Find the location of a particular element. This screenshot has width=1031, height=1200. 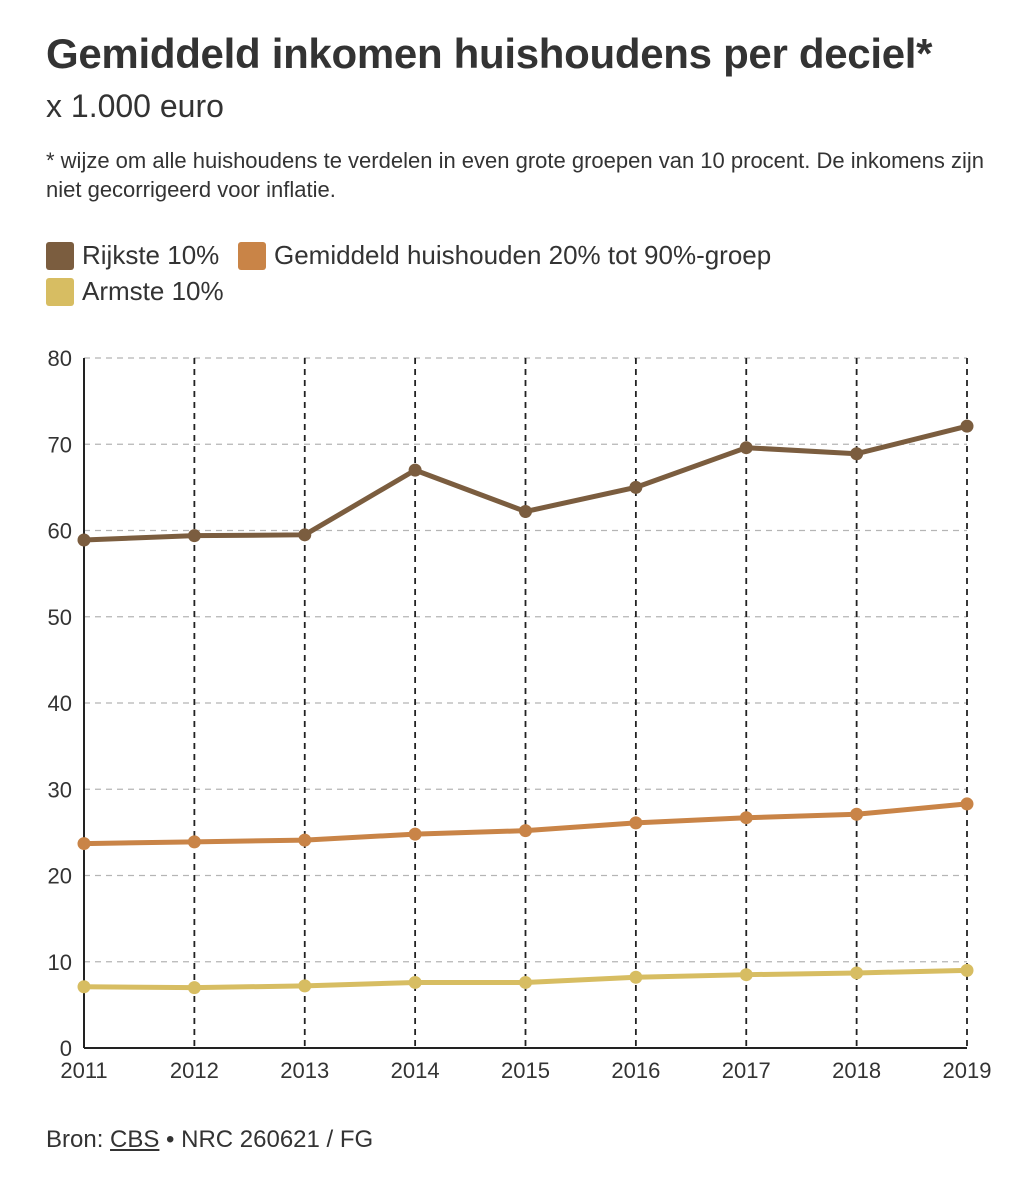

y-tick-label-60: 60 is located at coordinates (60, 531).